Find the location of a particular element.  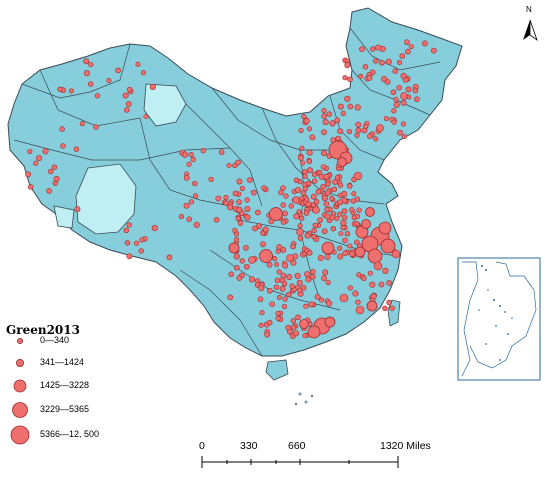

pale-region-south is located at coordinates (64, 217).